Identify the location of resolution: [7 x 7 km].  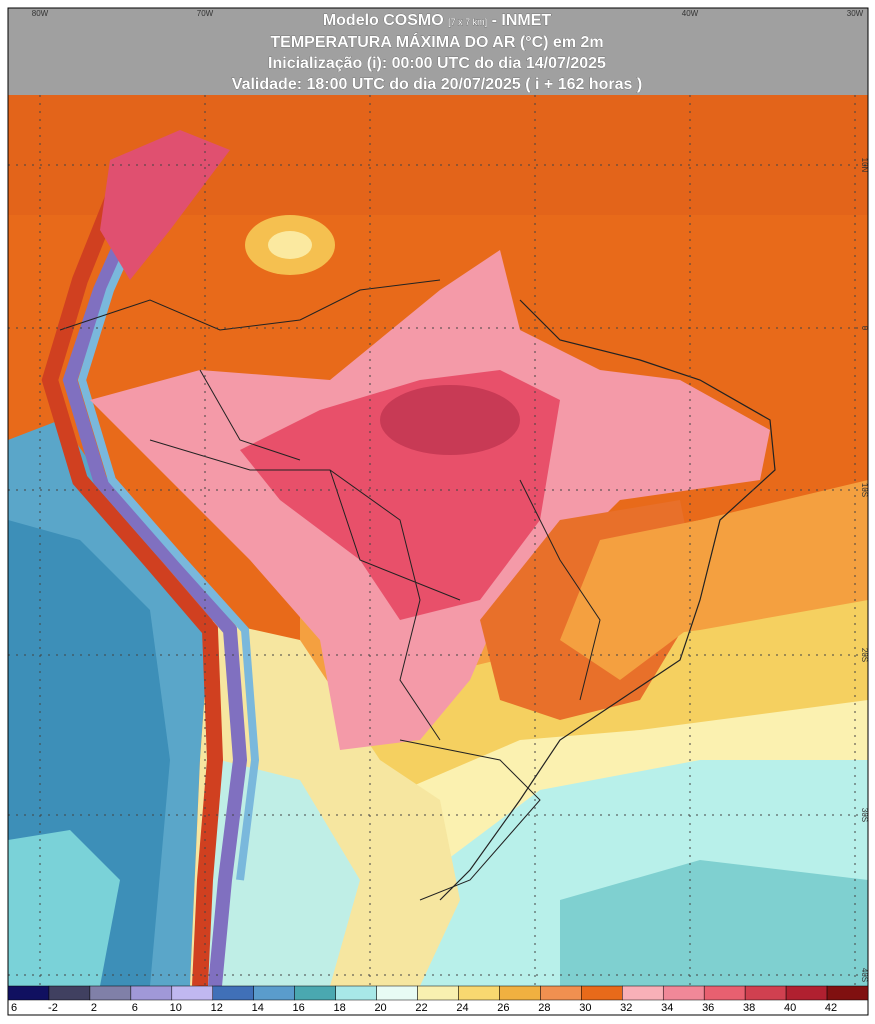
(467, 22).